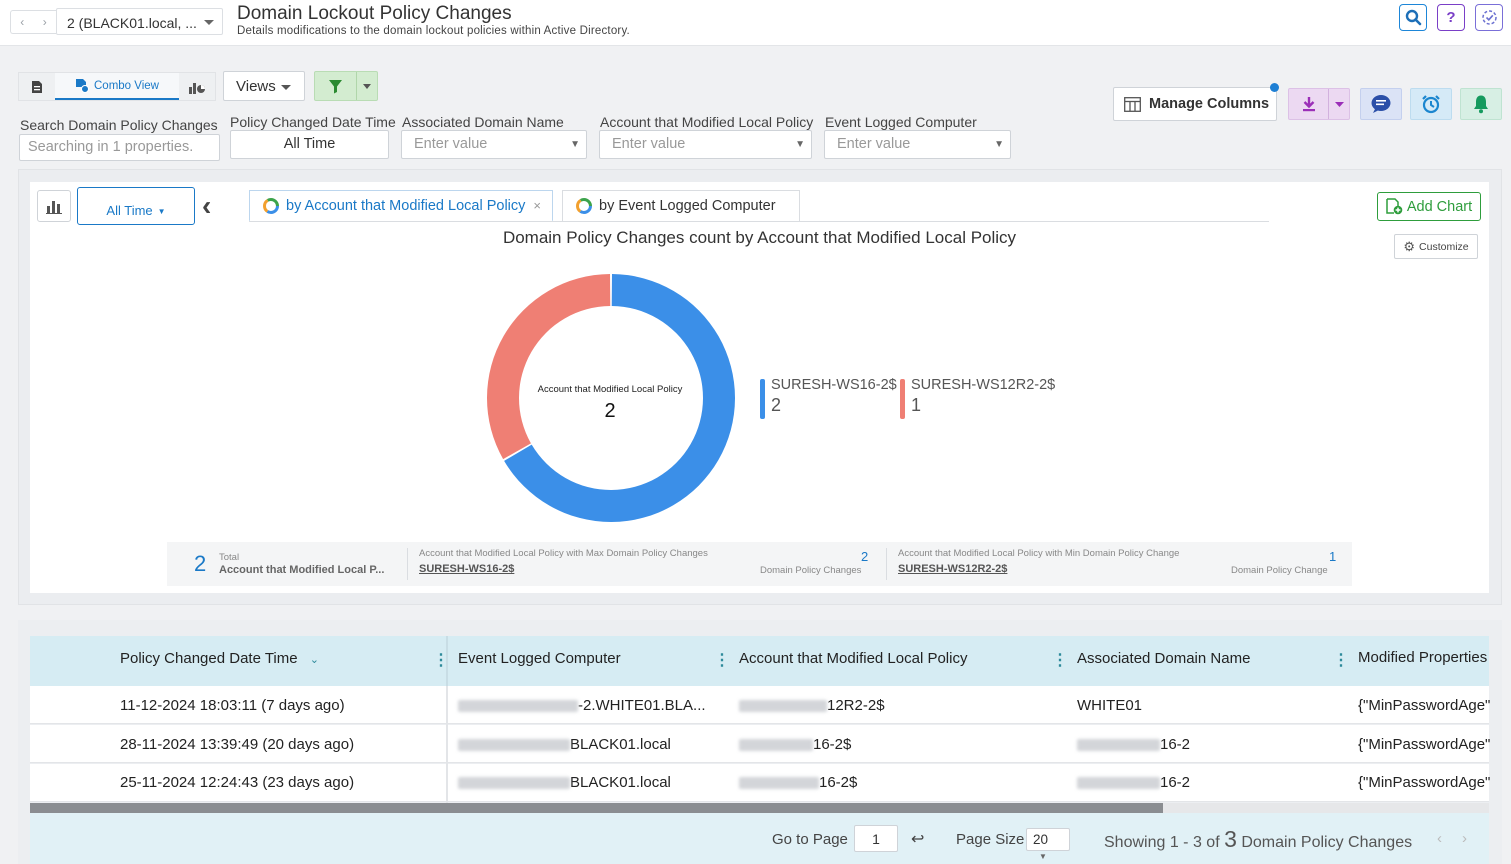 The width and height of the screenshot is (1511, 864). I want to click on donut-center-label: Account that Modified Local Policy, so click(610, 389).